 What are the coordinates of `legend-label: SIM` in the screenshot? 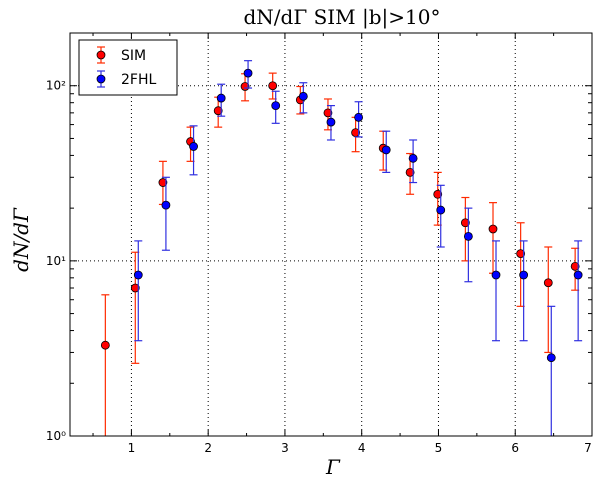 It's located at (133, 56).